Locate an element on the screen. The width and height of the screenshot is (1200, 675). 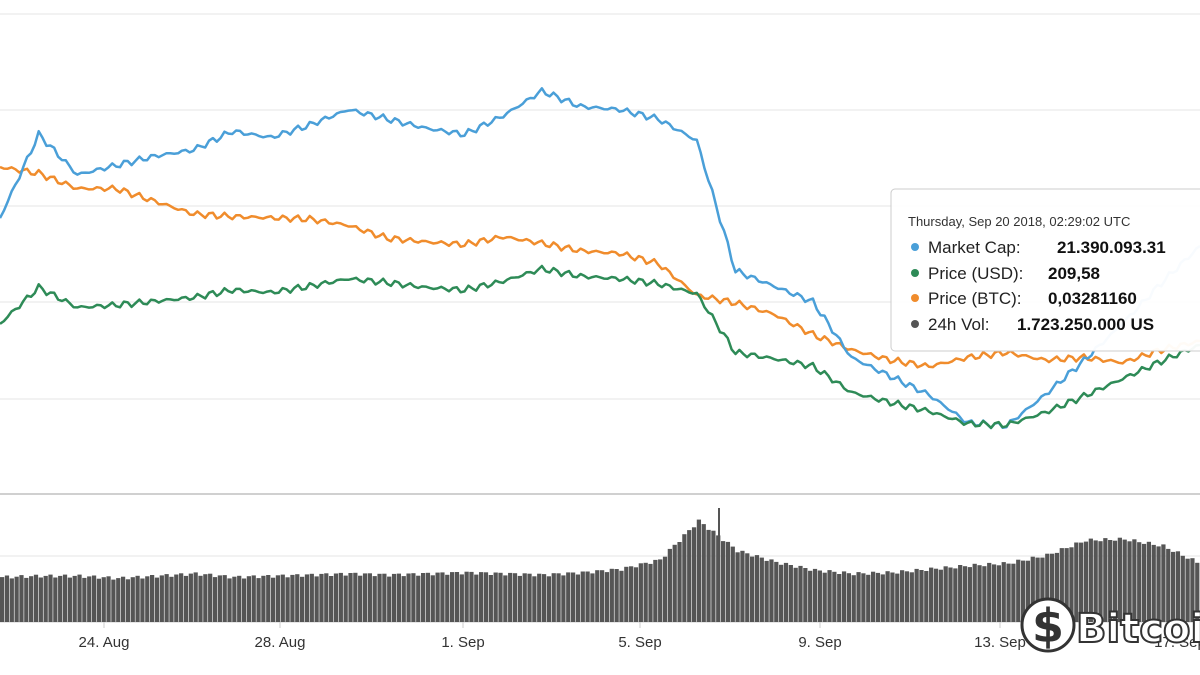
bitcoinsi-logo: $ BitcoinSi is located at coordinates (1110, 625).